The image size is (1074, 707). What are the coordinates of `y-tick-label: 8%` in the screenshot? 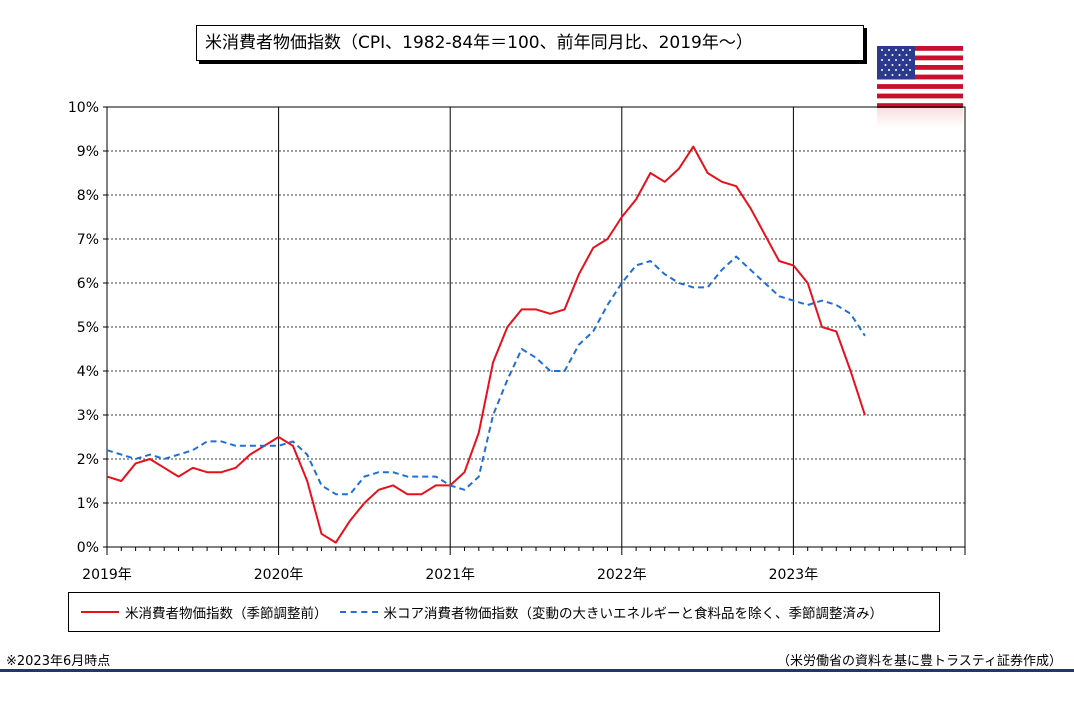 It's located at (88, 196).